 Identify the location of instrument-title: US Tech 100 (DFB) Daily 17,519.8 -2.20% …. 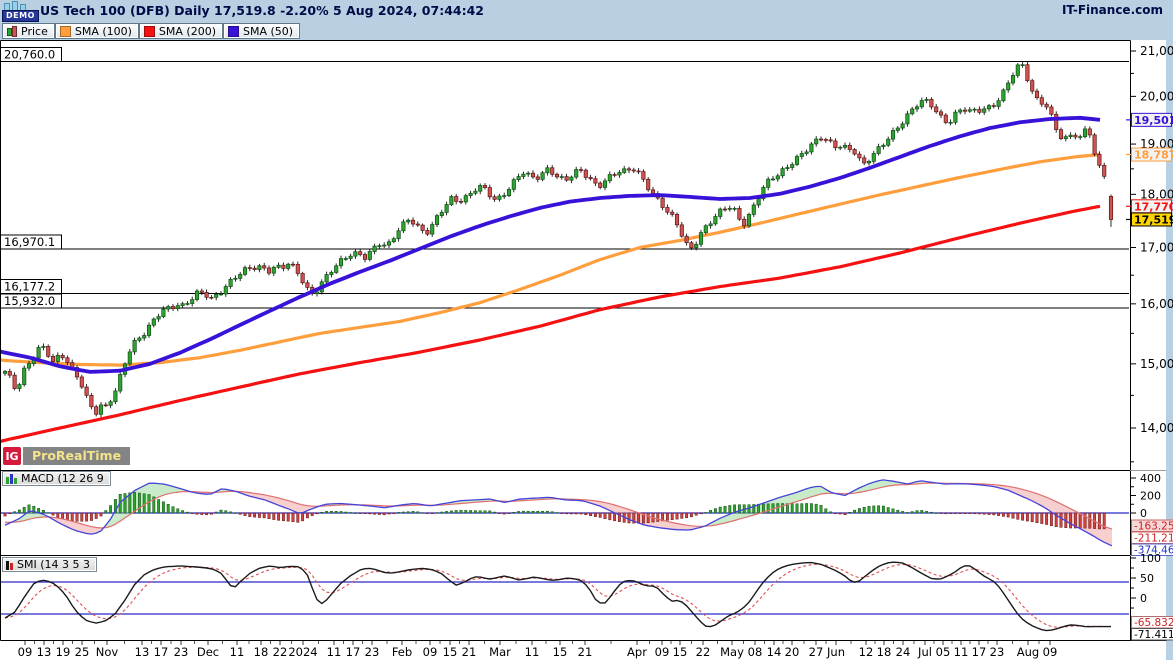
(262, 10).